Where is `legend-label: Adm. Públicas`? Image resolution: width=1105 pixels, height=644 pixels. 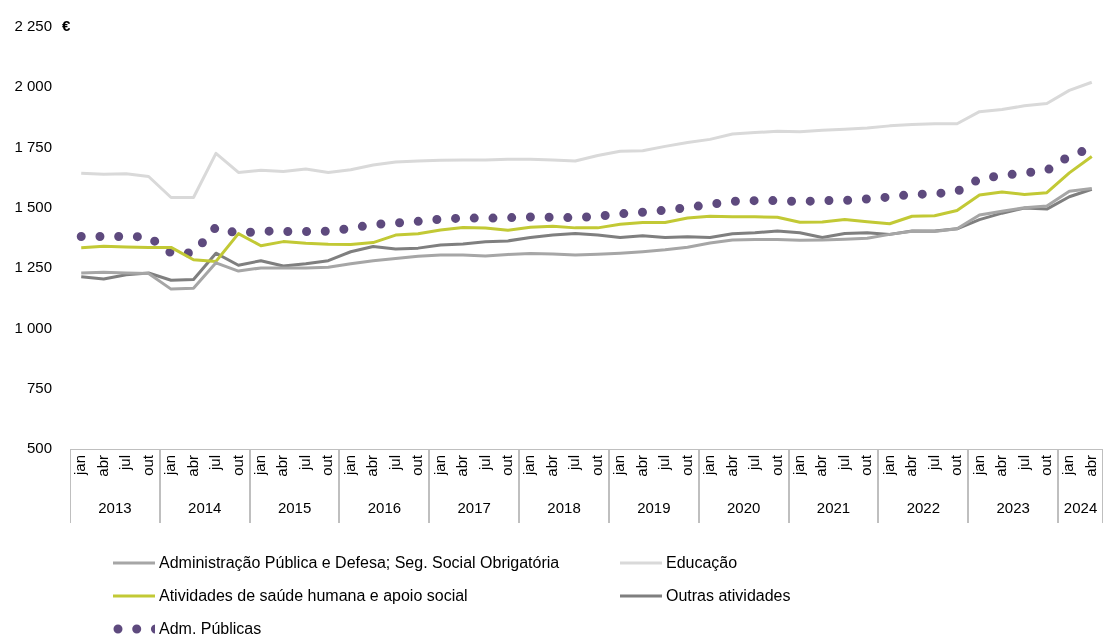
legend-label: Adm. Públicas is located at coordinates (210, 629).